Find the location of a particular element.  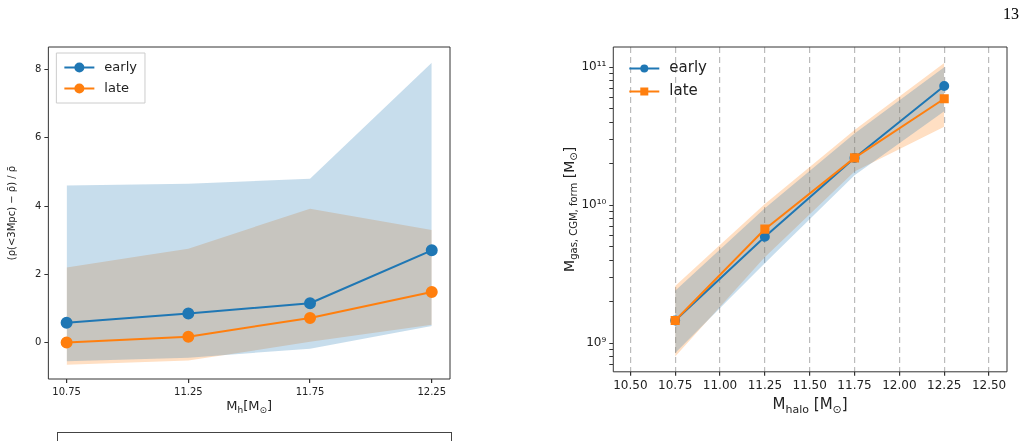

y-tick-label: 0 is located at coordinates (38, 342).